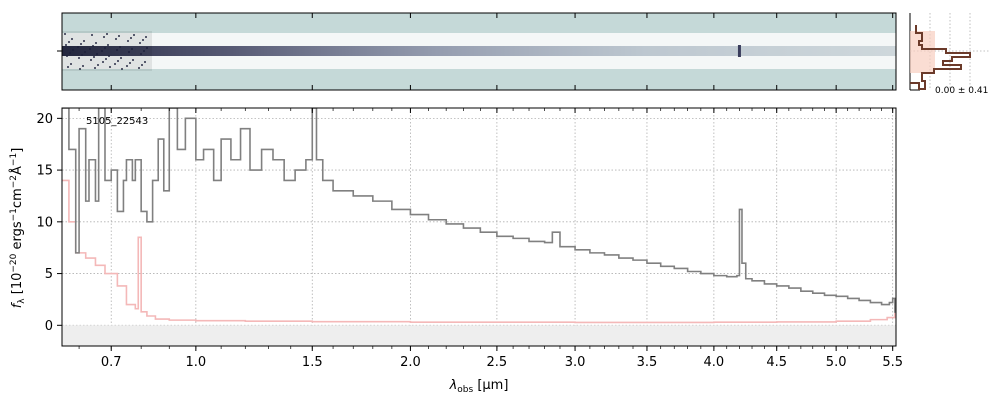  I want to click on y-axis-label-part: −20, so click(14, 262).